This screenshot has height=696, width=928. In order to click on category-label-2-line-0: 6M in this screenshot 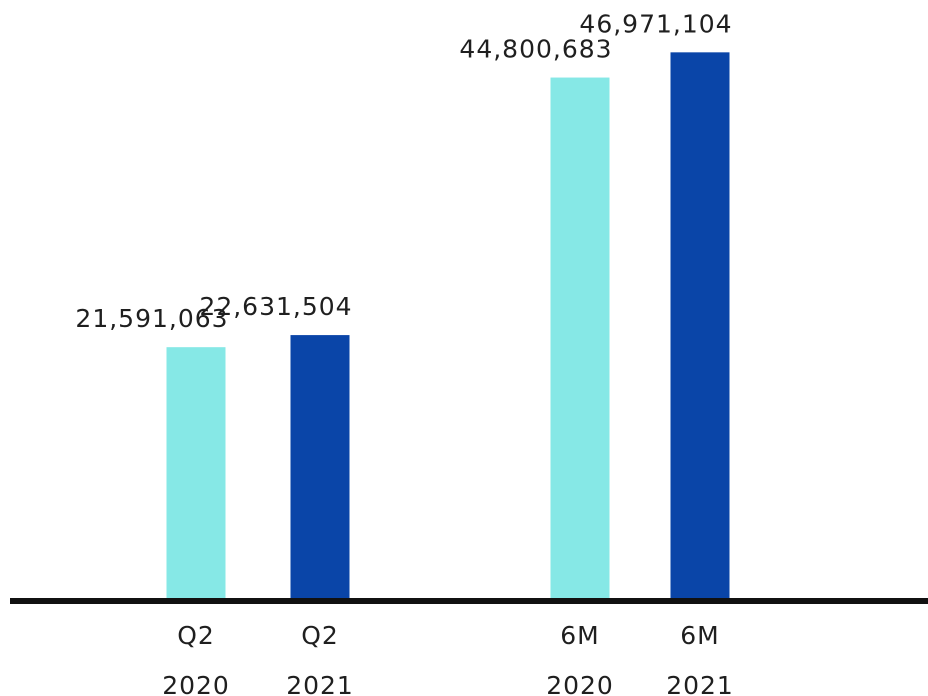, I will do `click(579, 635)`.